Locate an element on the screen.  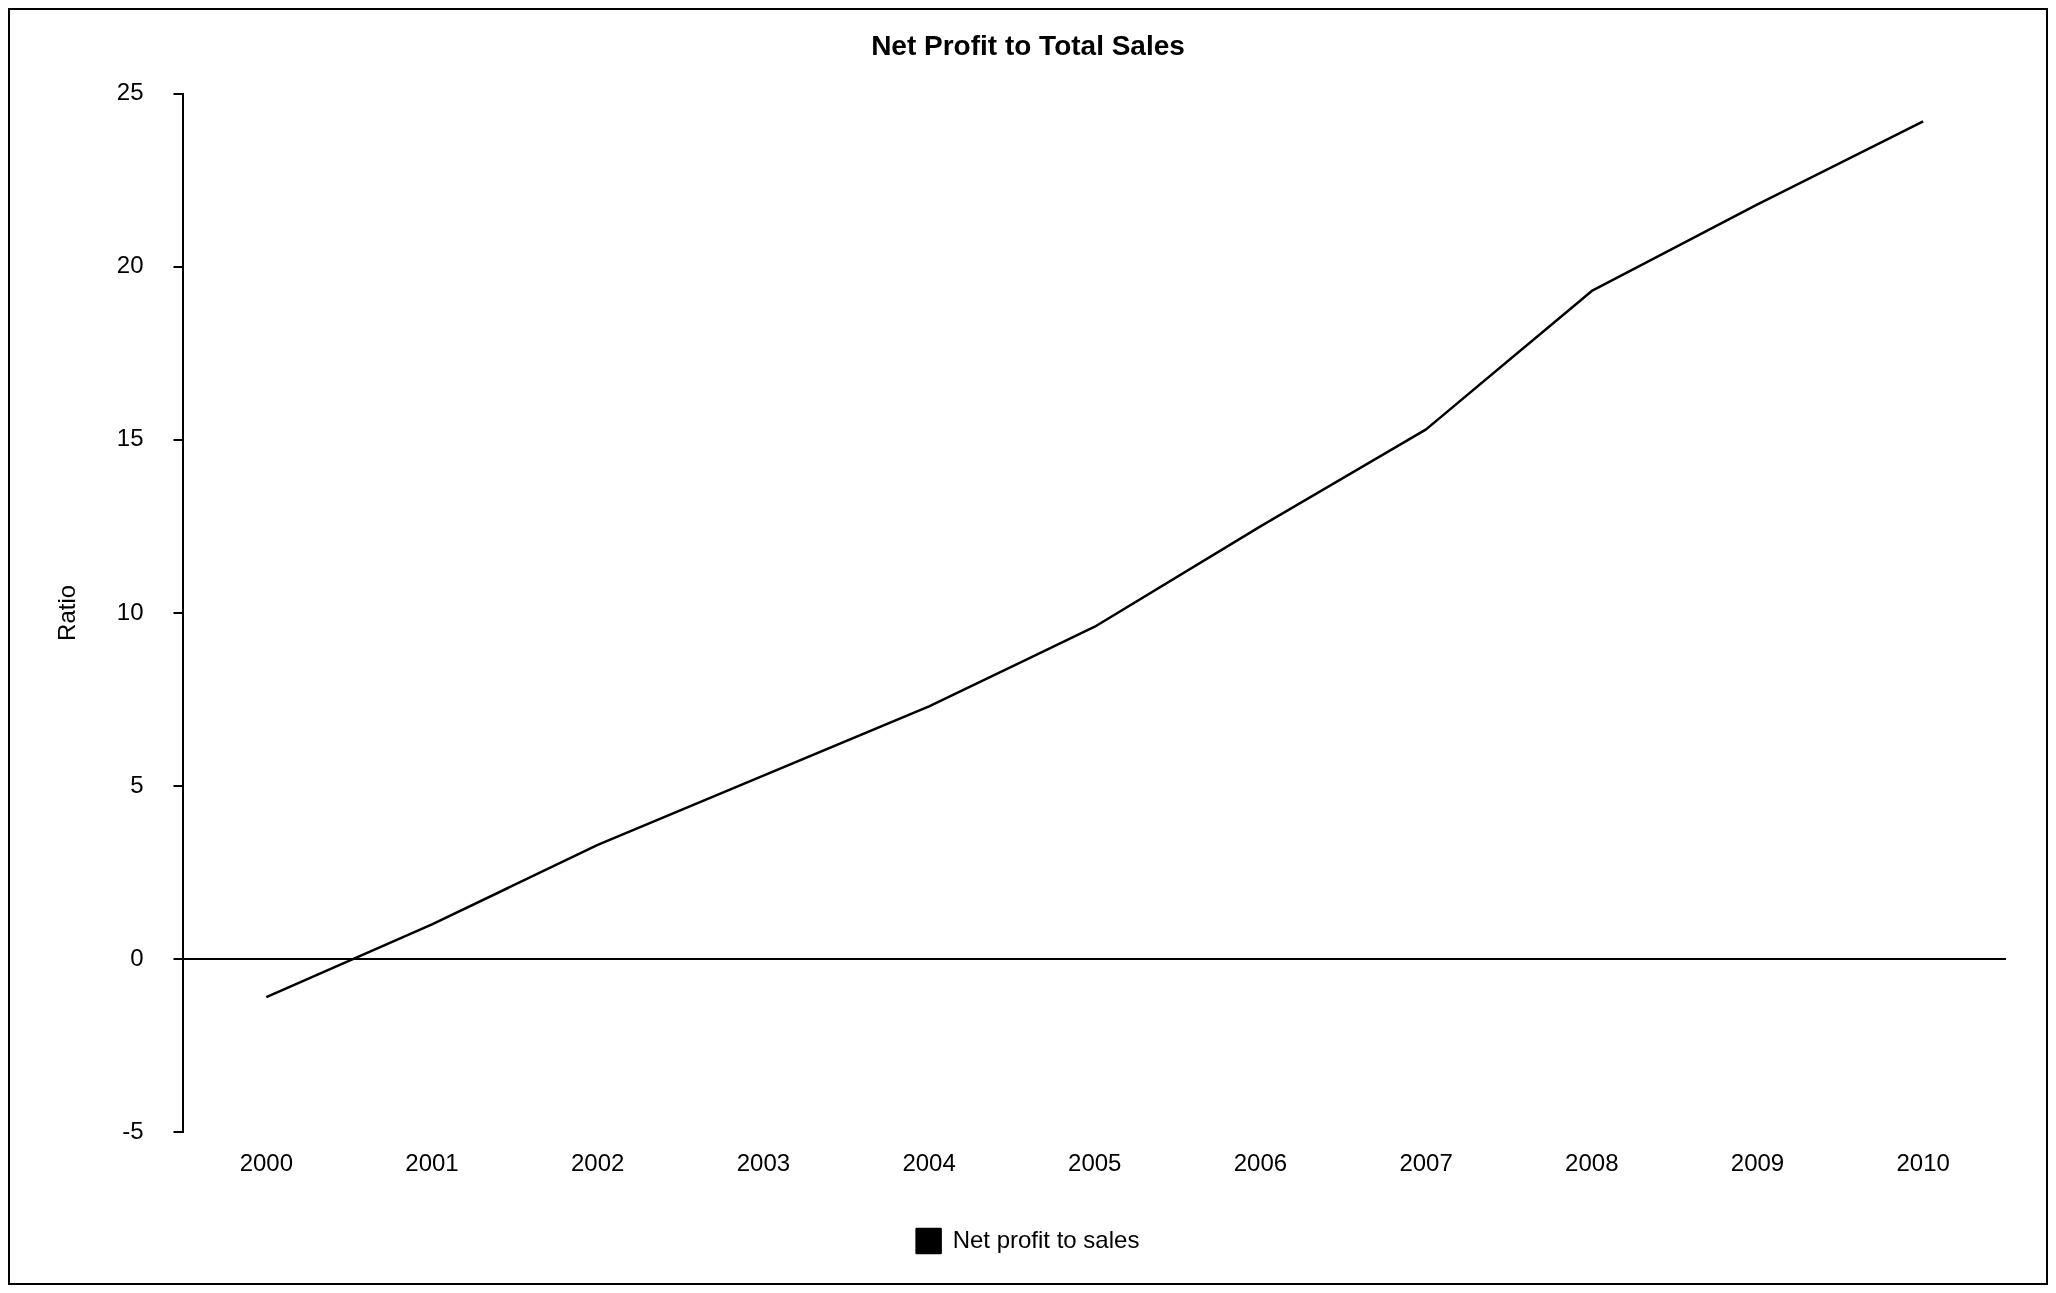
x-tick-label: 2002 is located at coordinates (598, 1163).